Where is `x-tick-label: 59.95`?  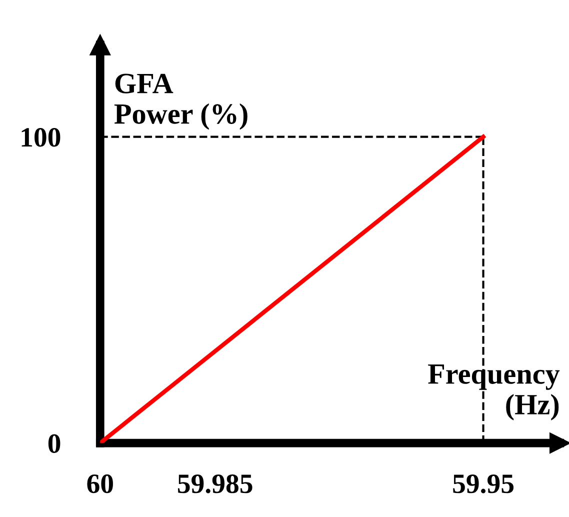
x-tick-label: 59.95 is located at coordinates (483, 484).